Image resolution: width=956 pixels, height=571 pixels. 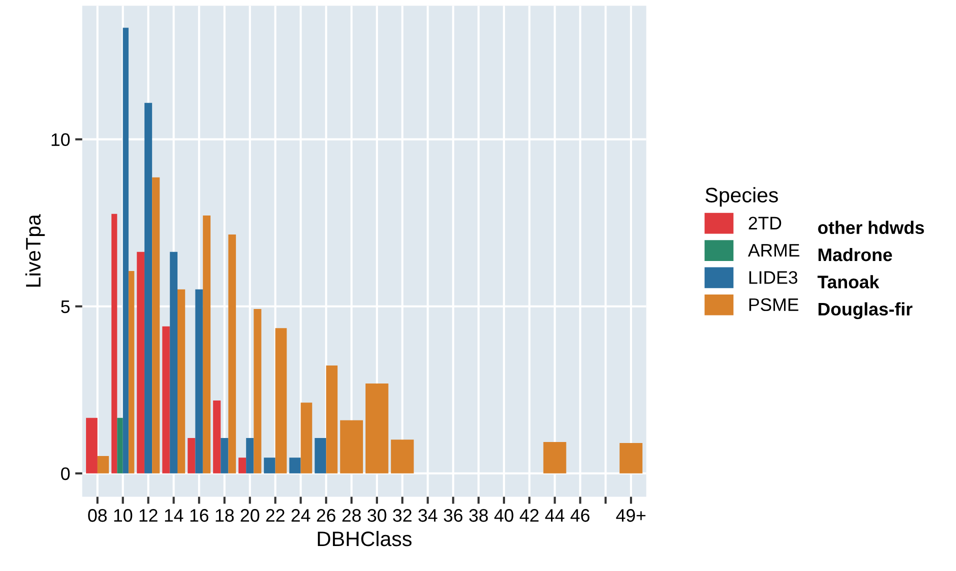 What do you see at coordinates (631, 515) in the screenshot?
I see `x-tick-label: 49+` at bounding box center [631, 515].